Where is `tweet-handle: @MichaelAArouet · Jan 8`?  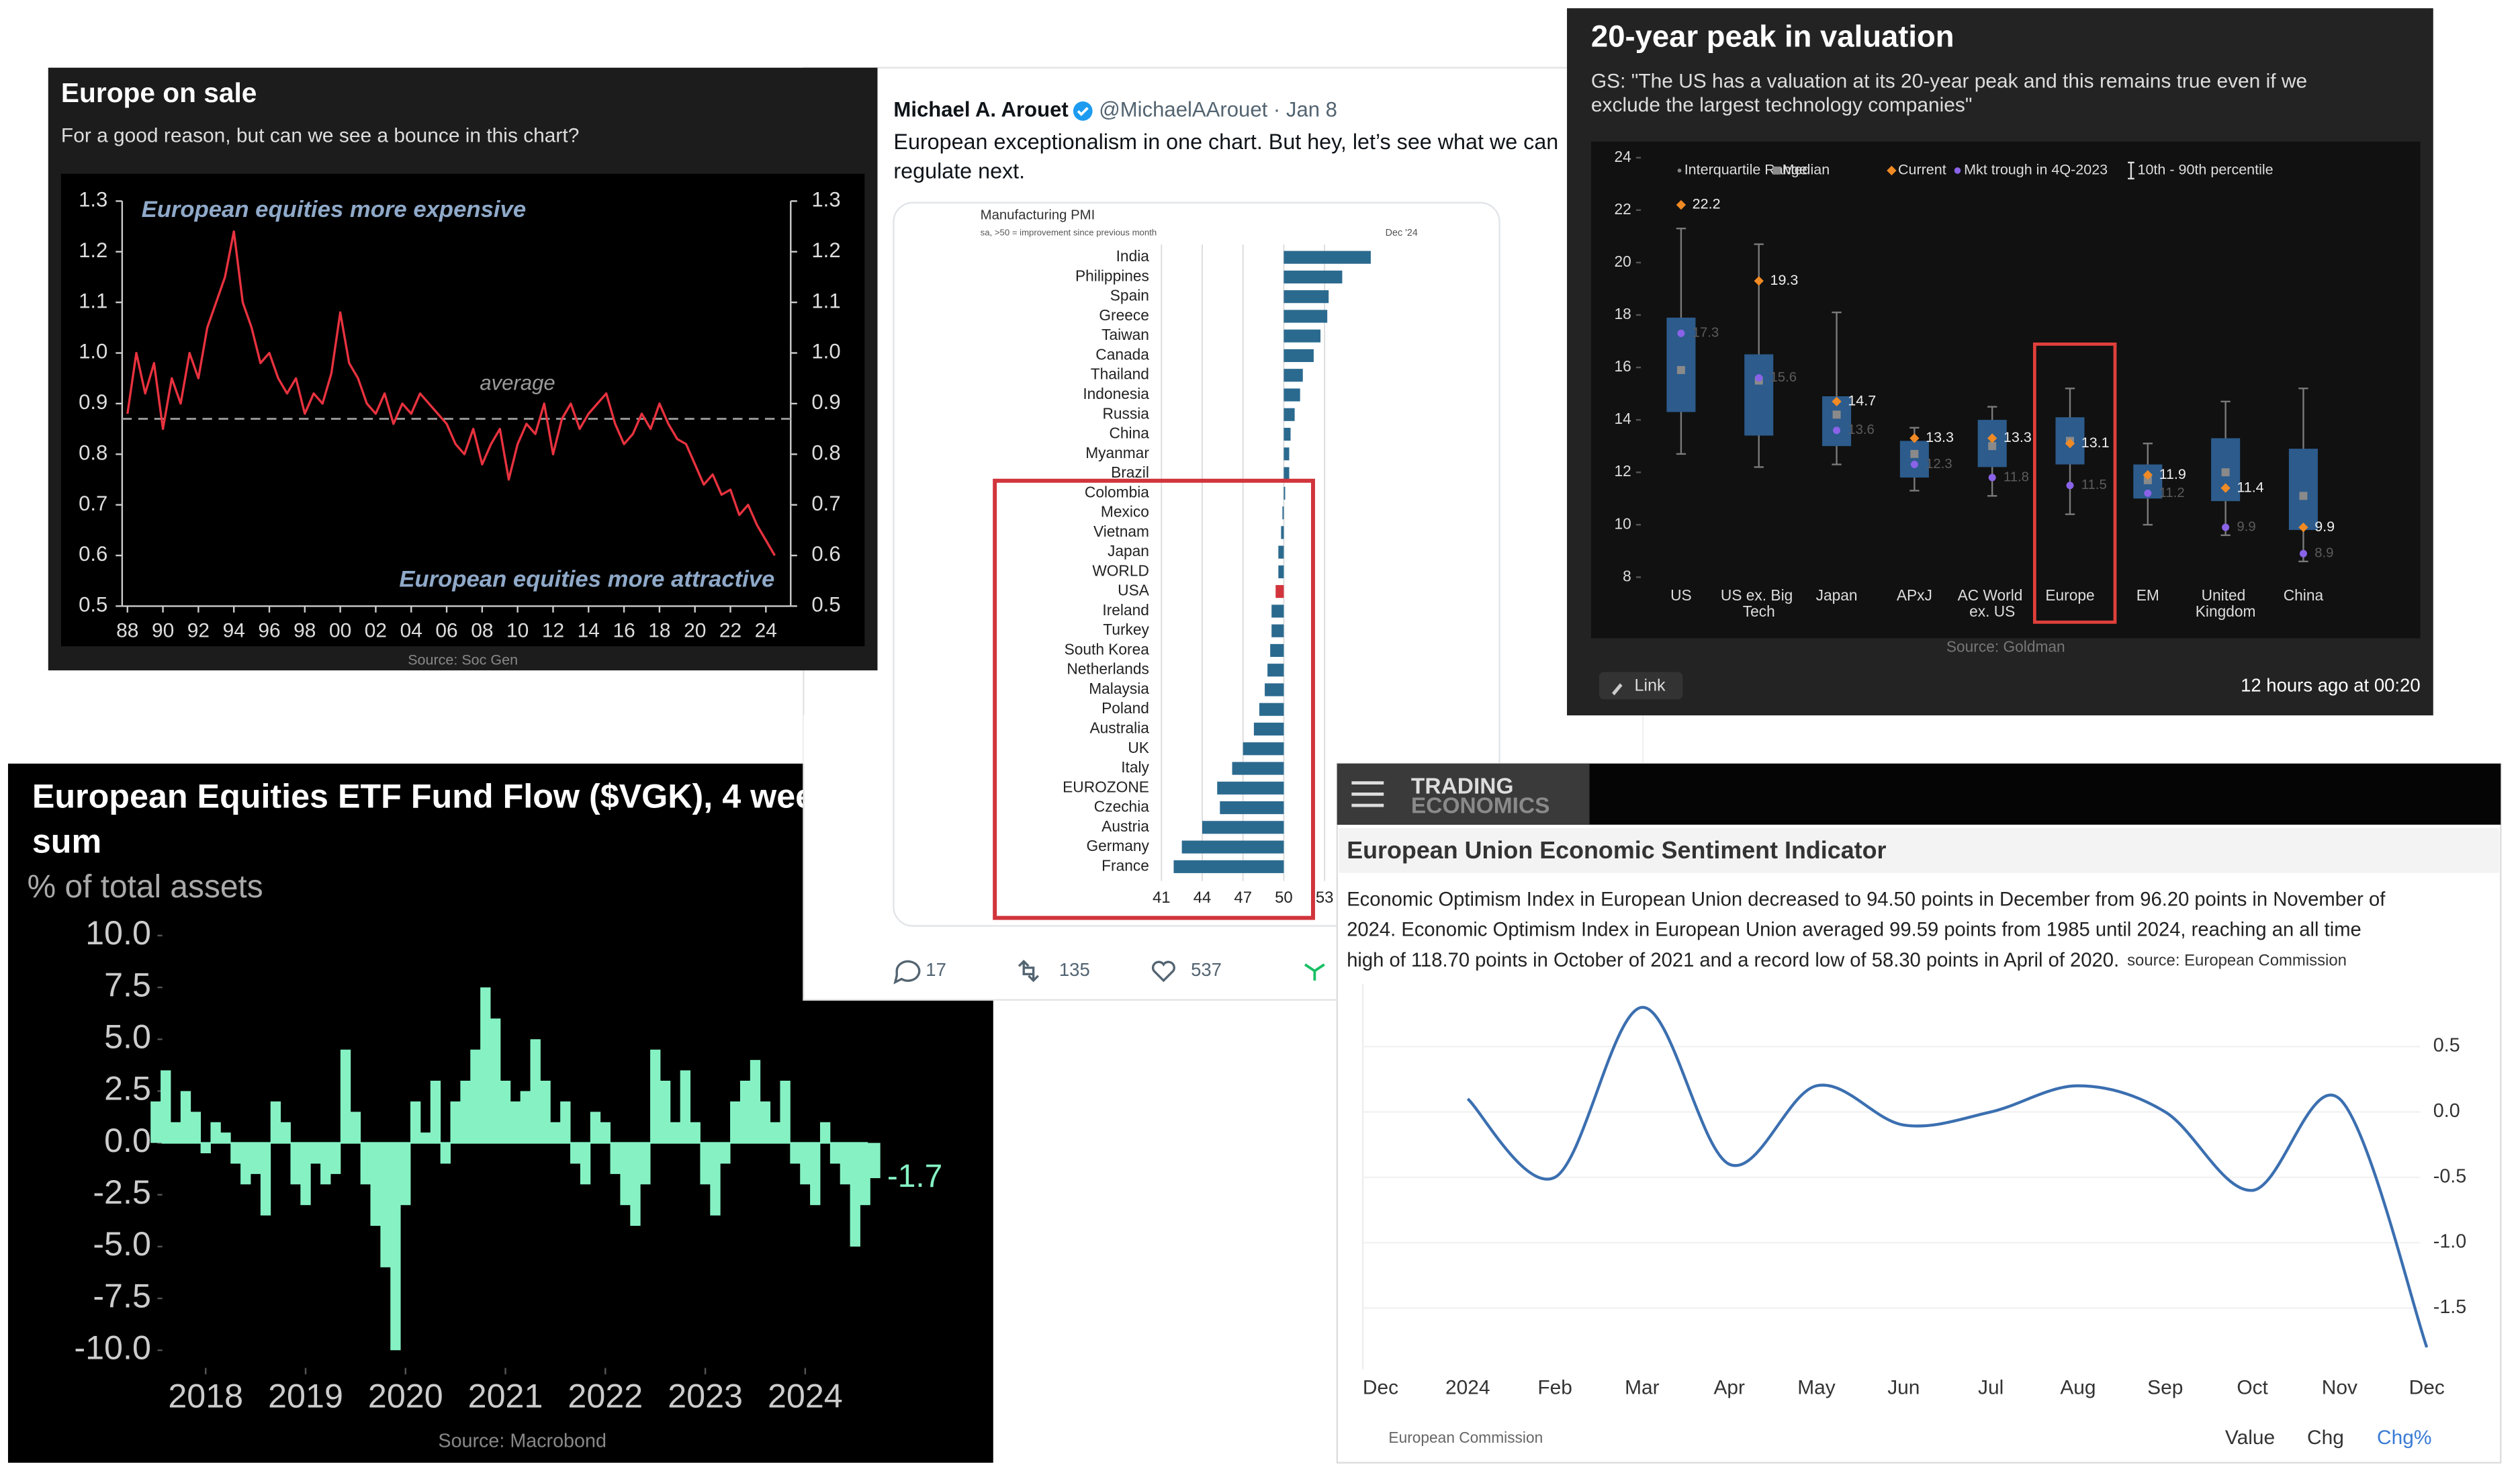
tweet-handle: @MichaelAArouet · Jan 8 is located at coordinates (1218, 110).